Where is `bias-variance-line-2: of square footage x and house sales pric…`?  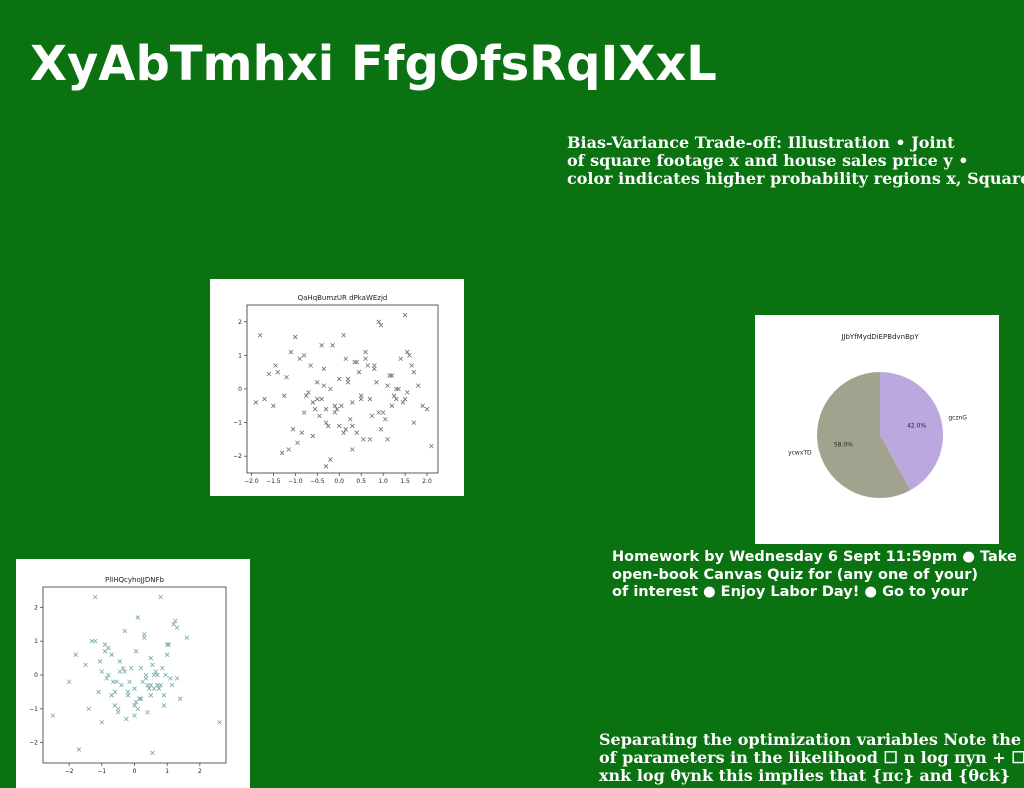
bias-variance-line-2: of square footage x and house sales pric… is located at coordinates (768, 160).